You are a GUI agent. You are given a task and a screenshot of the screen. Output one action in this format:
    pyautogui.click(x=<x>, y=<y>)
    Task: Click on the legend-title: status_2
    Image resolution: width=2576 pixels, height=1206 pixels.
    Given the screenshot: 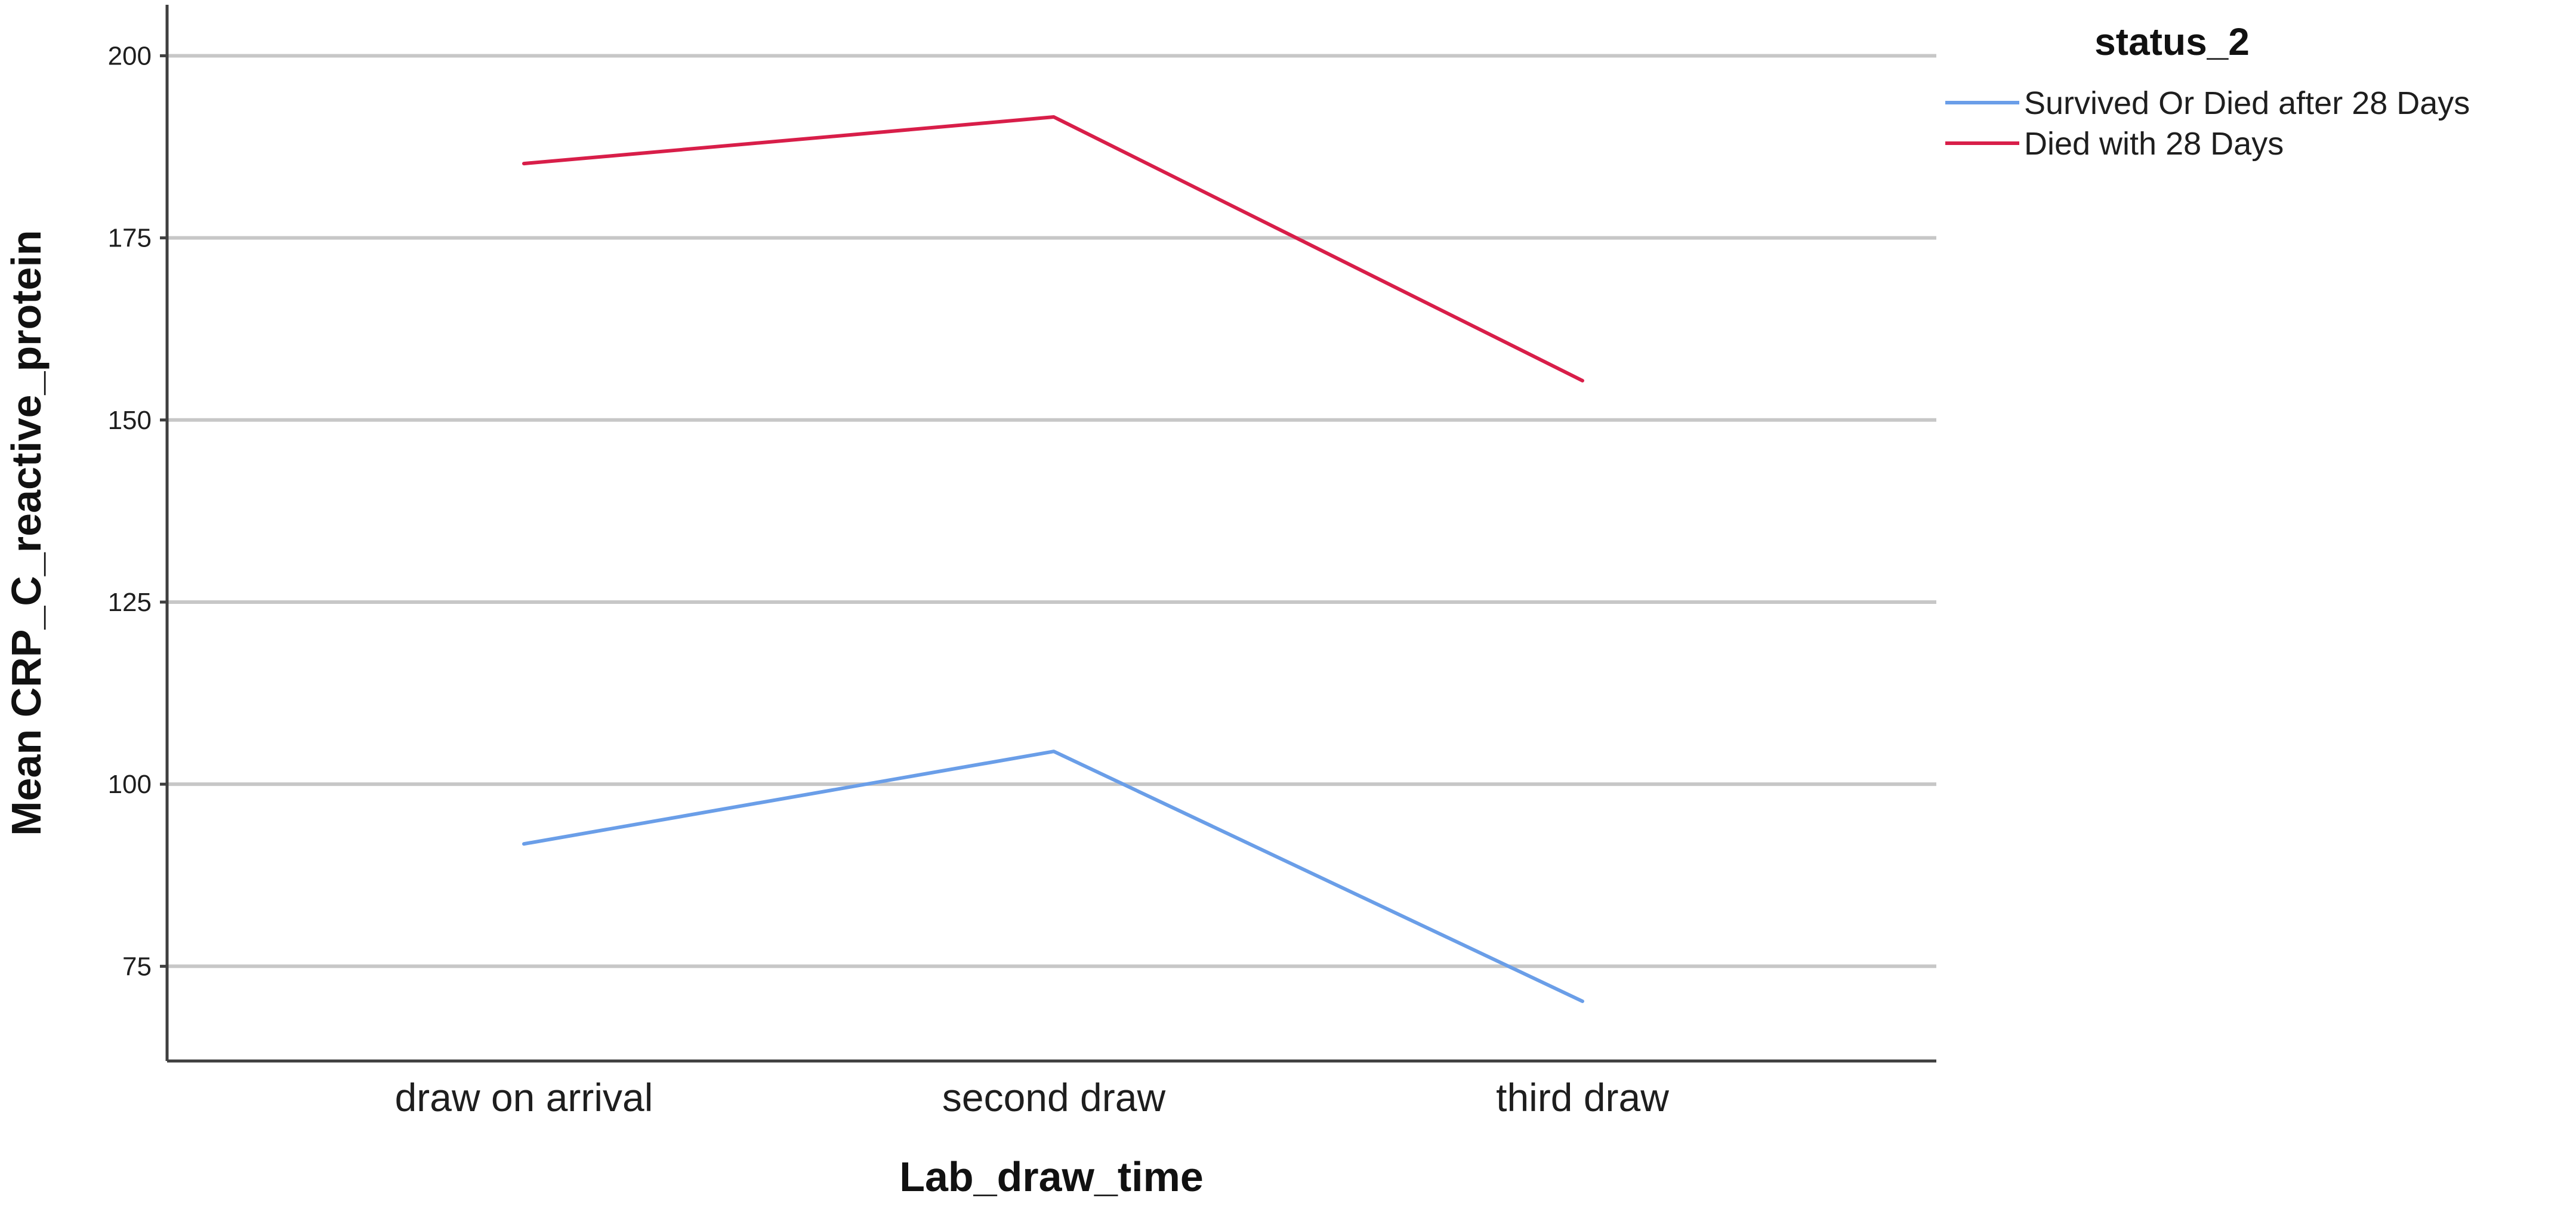 What is the action you would take?
    pyautogui.click(x=2172, y=42)
    